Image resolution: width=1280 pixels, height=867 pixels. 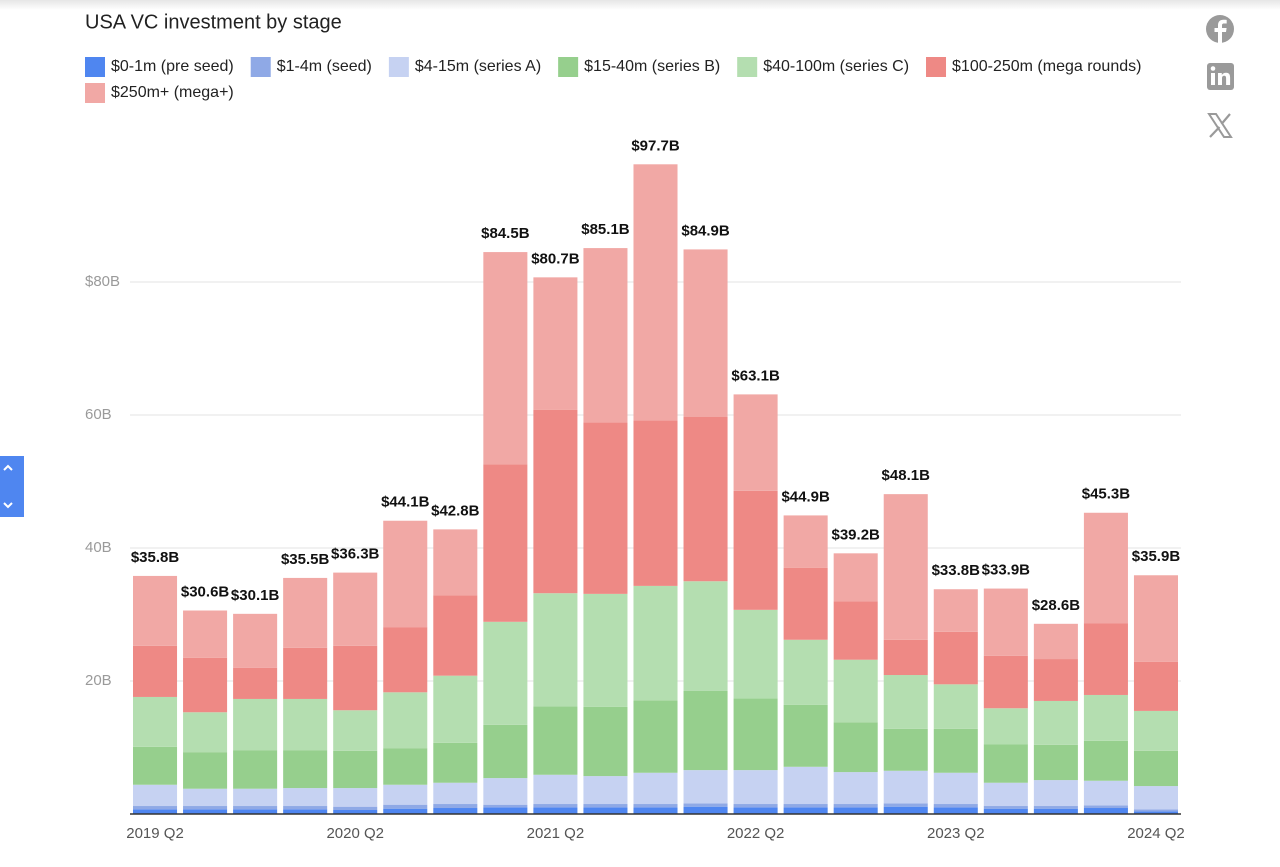 What do you see at coordinates (555, 258) in the screenshot?
I see `total-label: $80.7B` at bounding box center [555, 258].